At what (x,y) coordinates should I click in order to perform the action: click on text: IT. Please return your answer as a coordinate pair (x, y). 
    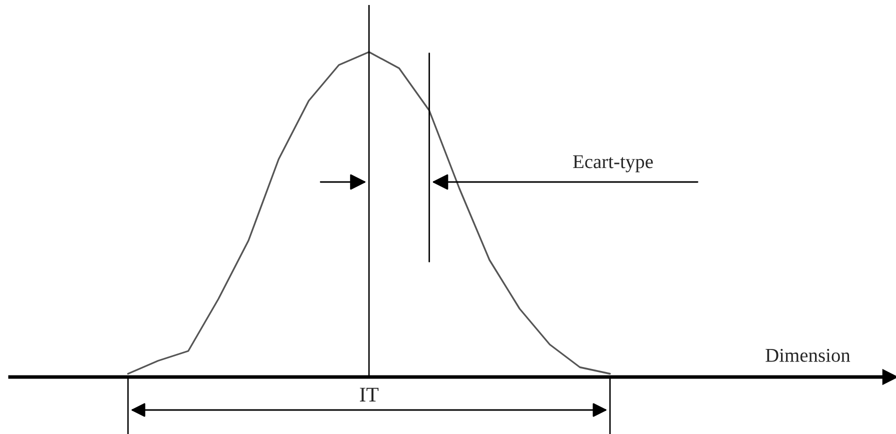
    Looking at the image, I should click on (369, 395).